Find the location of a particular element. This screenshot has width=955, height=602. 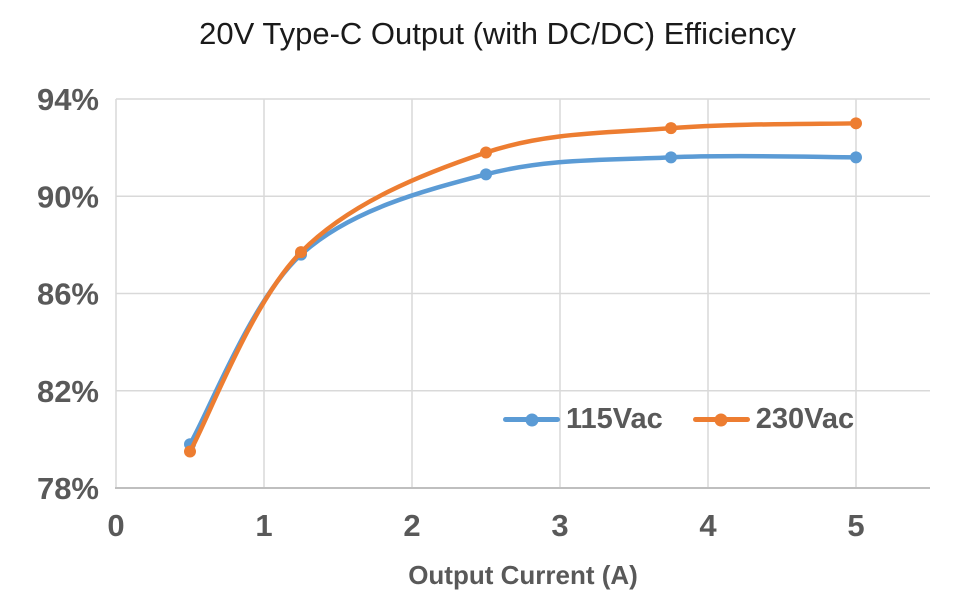

y-tick-label-78: 78% is located at coordinates (68, 488).